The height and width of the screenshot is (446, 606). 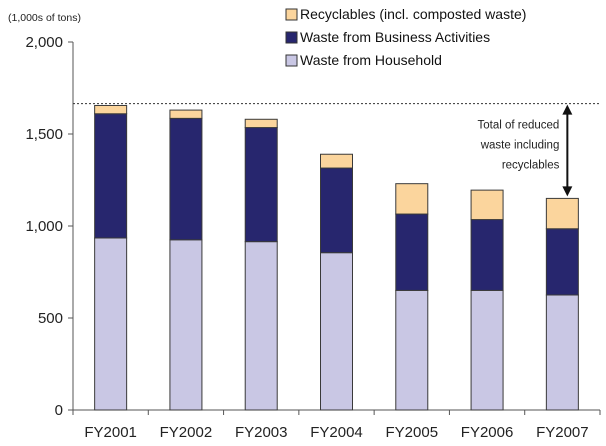 What do you see at coordinates (59, 410) in the screenshot?
I see `y-tick-label: 0` at bounding box center [59, 410].